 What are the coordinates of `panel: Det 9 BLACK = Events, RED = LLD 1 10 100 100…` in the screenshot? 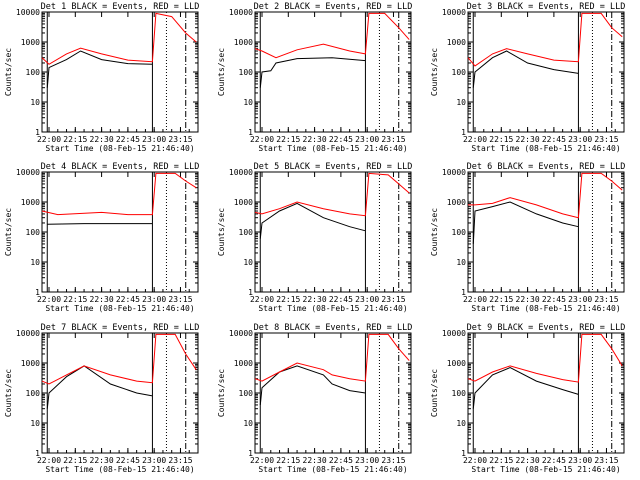 It's located at (527, 398).